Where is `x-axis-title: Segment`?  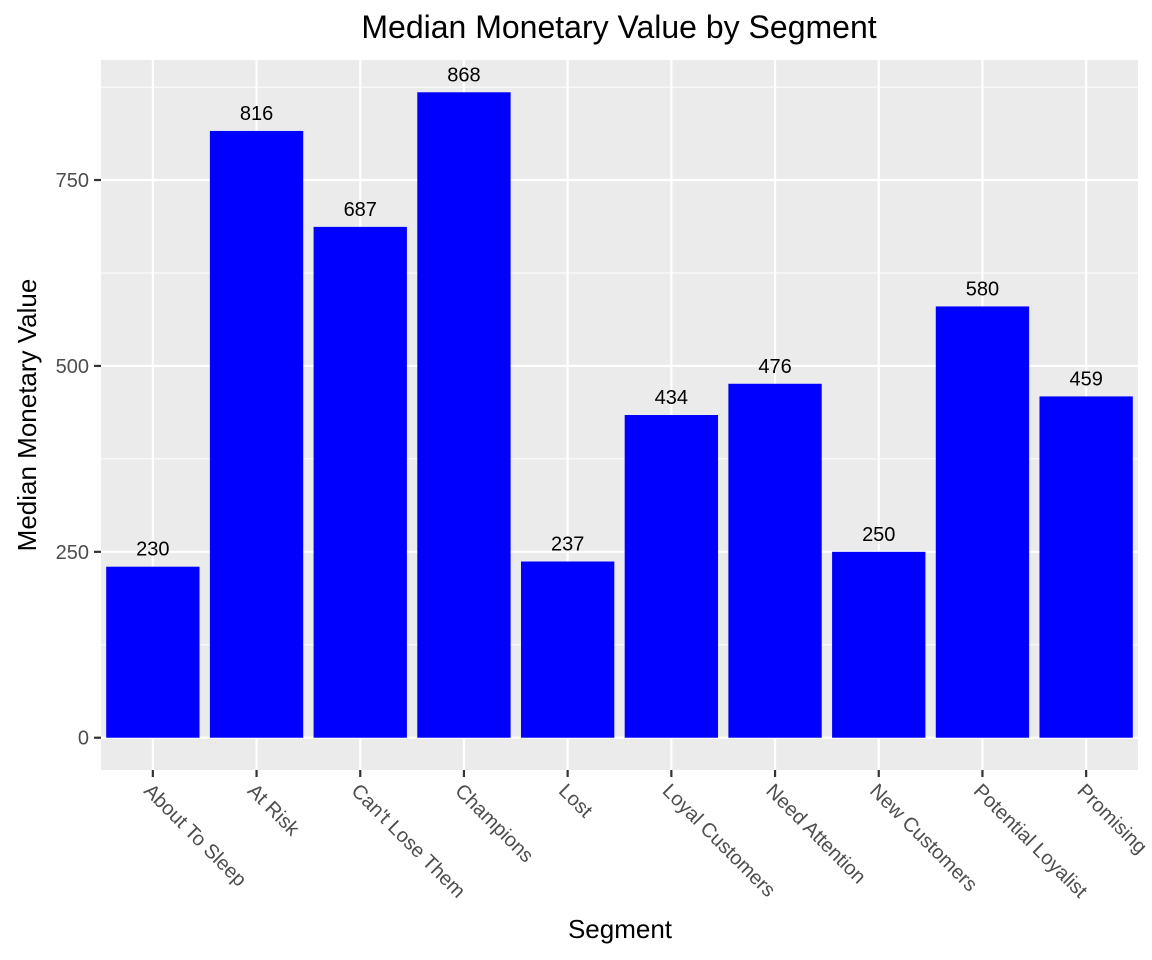
x-axis-title: Segment is located at coordinates (620, 929).